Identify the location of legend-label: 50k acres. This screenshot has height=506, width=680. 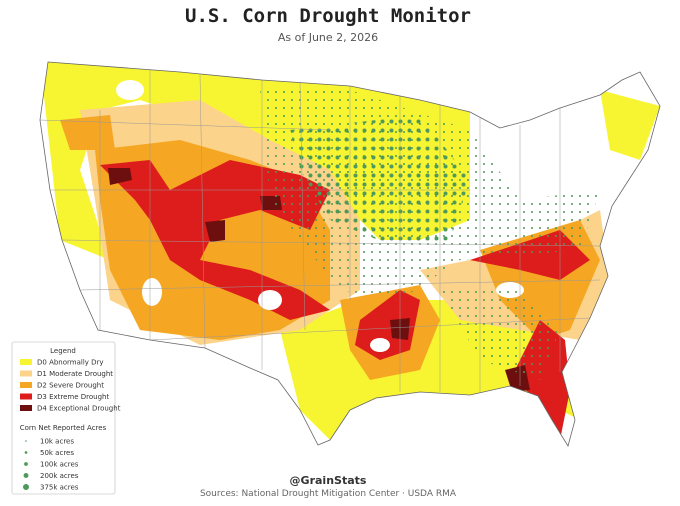
(57, 453).